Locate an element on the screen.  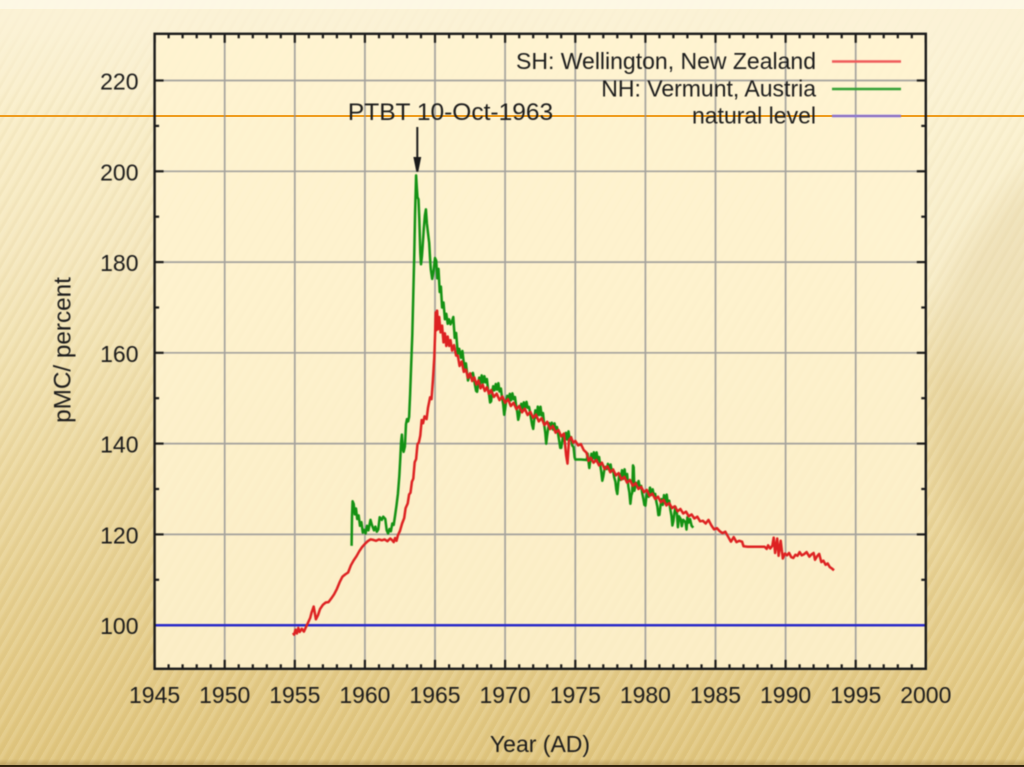
svg-text: 1995 is located at coordinates (855, 695).